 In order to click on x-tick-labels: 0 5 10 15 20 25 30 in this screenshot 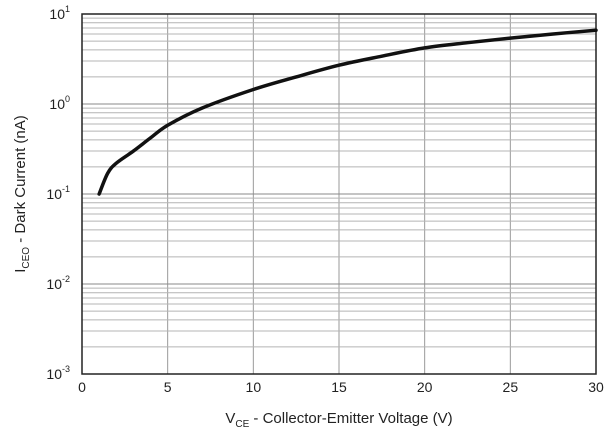, I will do `click(341, 387)`.